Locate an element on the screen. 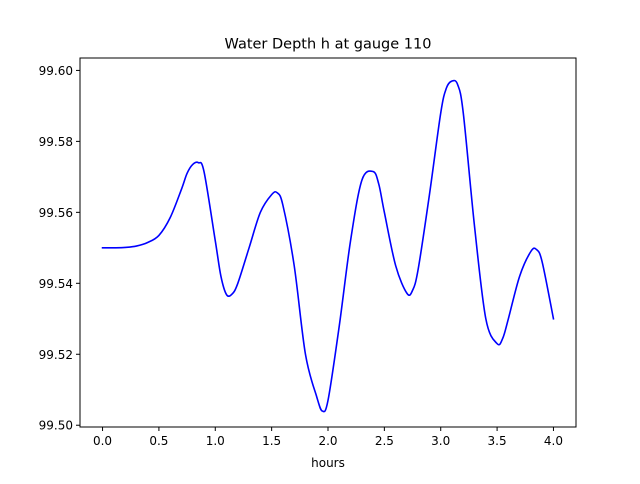 The width and height of the screenshot is (640, 484). x-tick-label: 1.5 is located at coordinates (271, 441).